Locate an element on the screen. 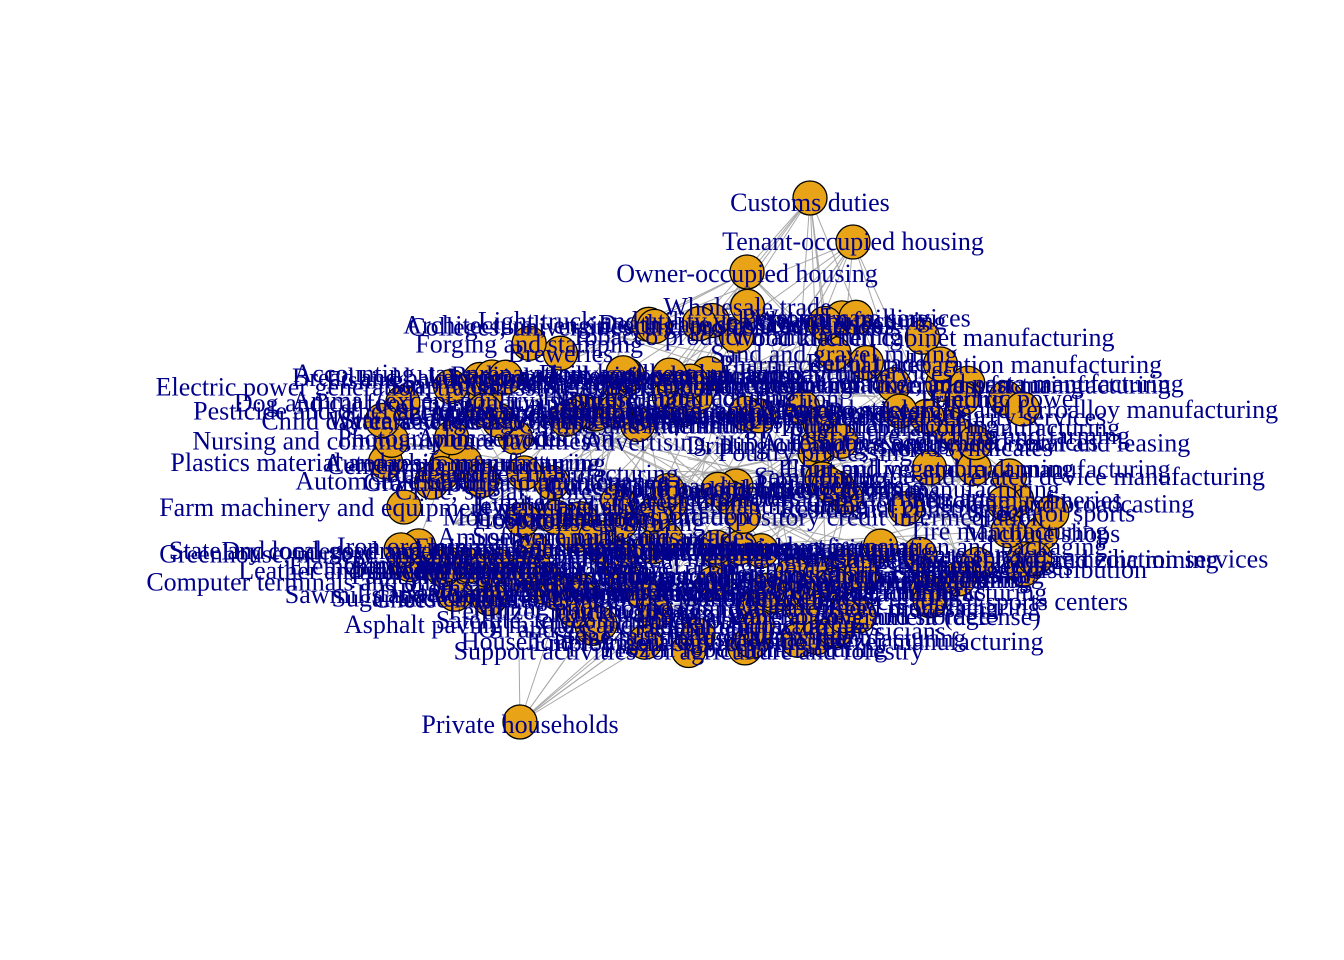  node-label: Fitness and recreational sports centers is located at coordinates (930, 601).